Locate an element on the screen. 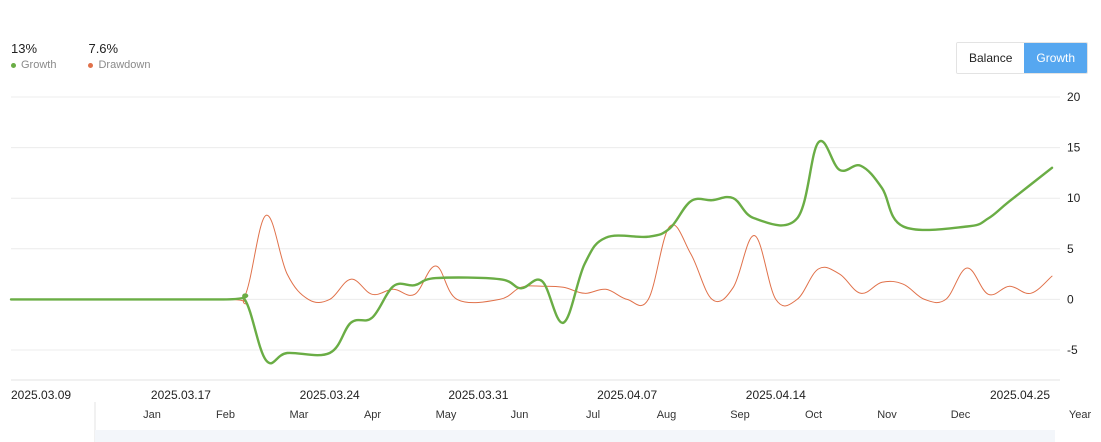 This screenshot has width=1101, height=442. navigator-tick-label: Nov is located at coordinates (887, 415).